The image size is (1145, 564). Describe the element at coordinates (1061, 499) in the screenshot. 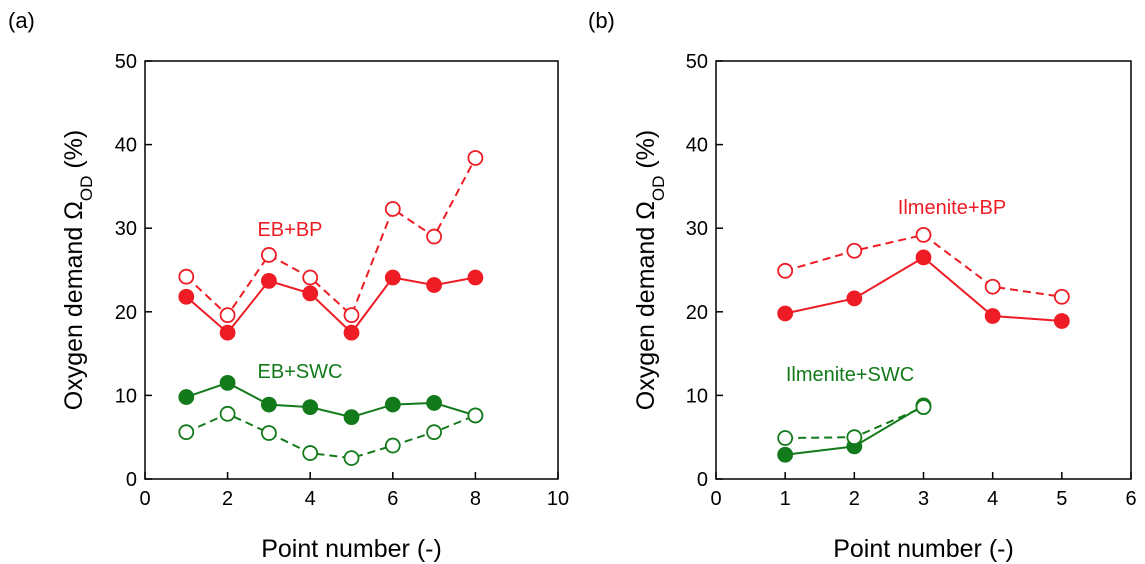

I see `x-tick-label: 5` at that location.